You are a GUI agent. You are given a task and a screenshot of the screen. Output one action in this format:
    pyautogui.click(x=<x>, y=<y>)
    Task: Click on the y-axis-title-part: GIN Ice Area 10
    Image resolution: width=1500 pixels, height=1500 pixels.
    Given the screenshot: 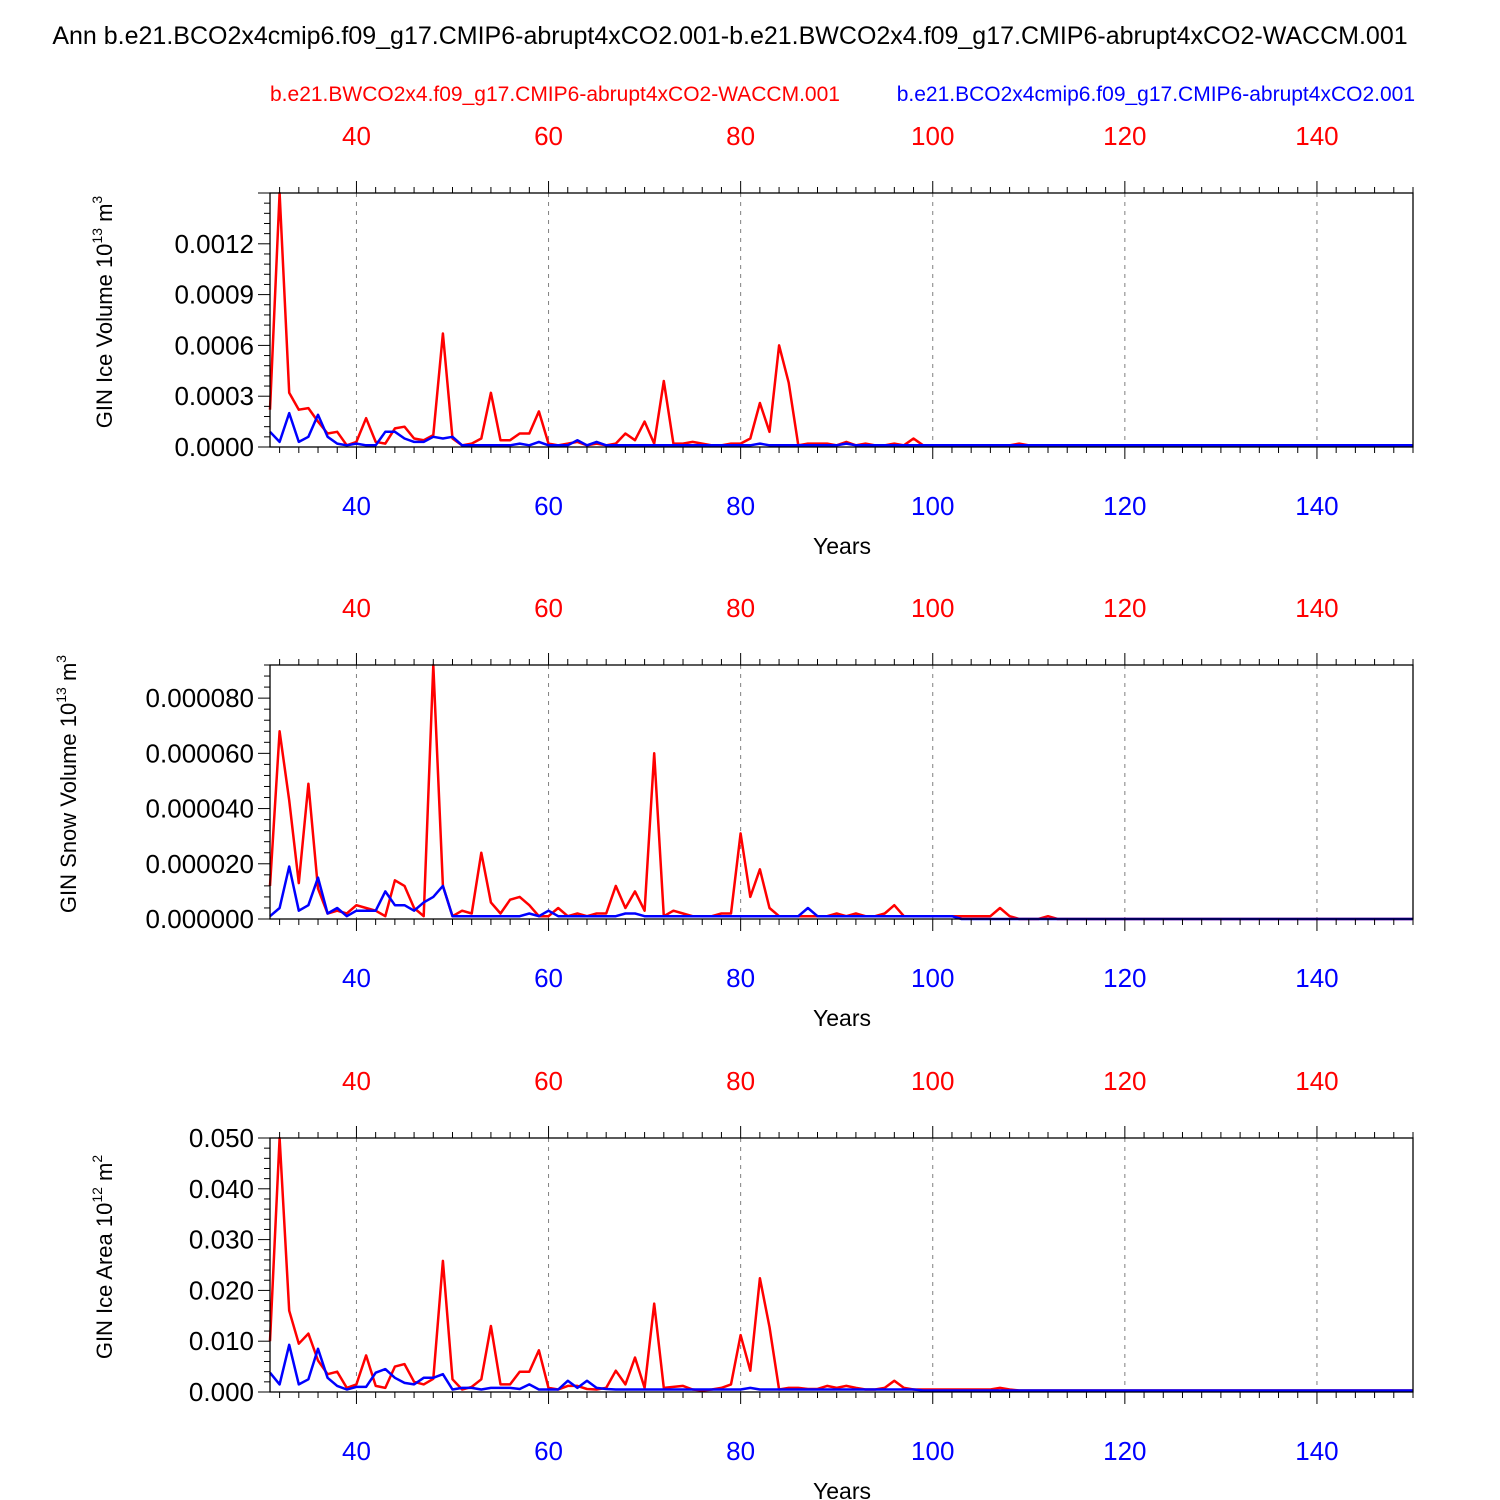 What is the action you would take?
    pyautogui.click(x=104, y=1281)
    